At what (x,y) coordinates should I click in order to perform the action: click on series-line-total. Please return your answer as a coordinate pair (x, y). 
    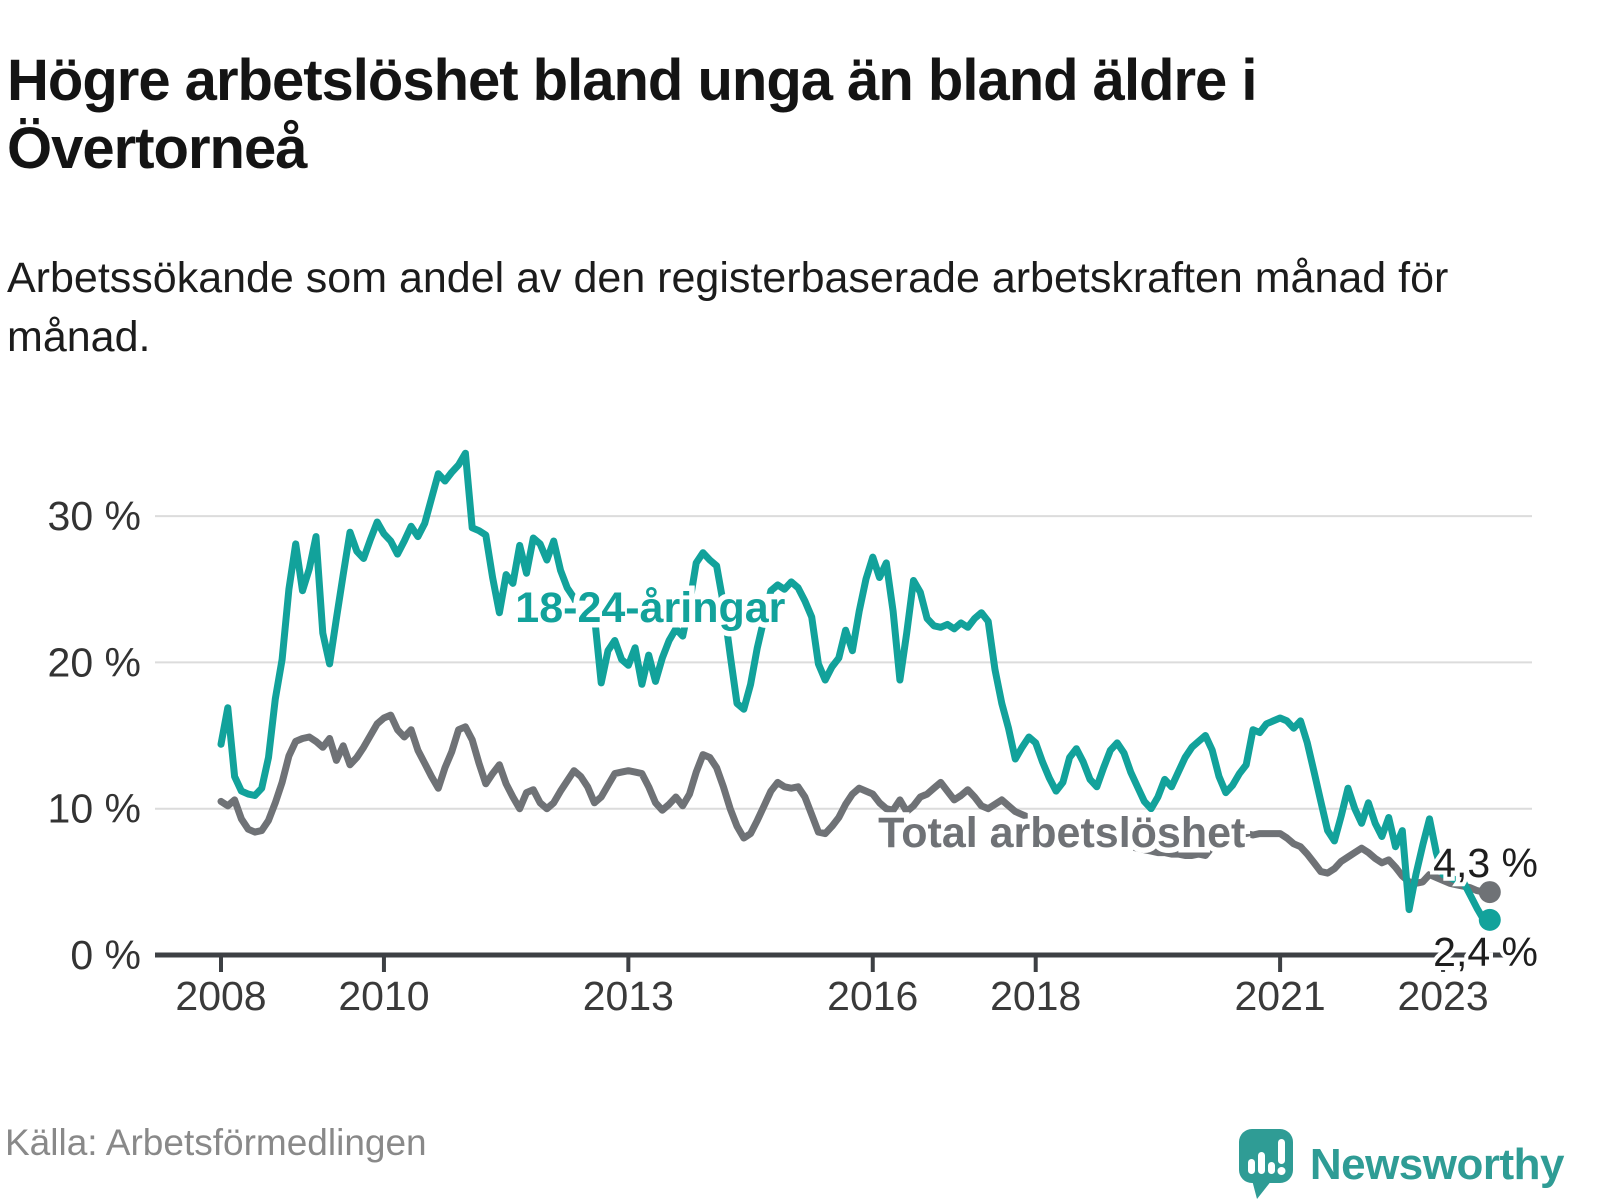
    Looking at the image, I should click on (852, 803).